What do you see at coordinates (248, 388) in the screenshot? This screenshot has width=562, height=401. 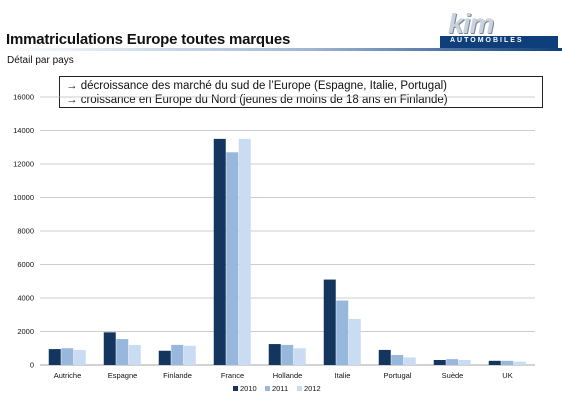 I see `legend-label: 2010` at bounding box center [248, 388].